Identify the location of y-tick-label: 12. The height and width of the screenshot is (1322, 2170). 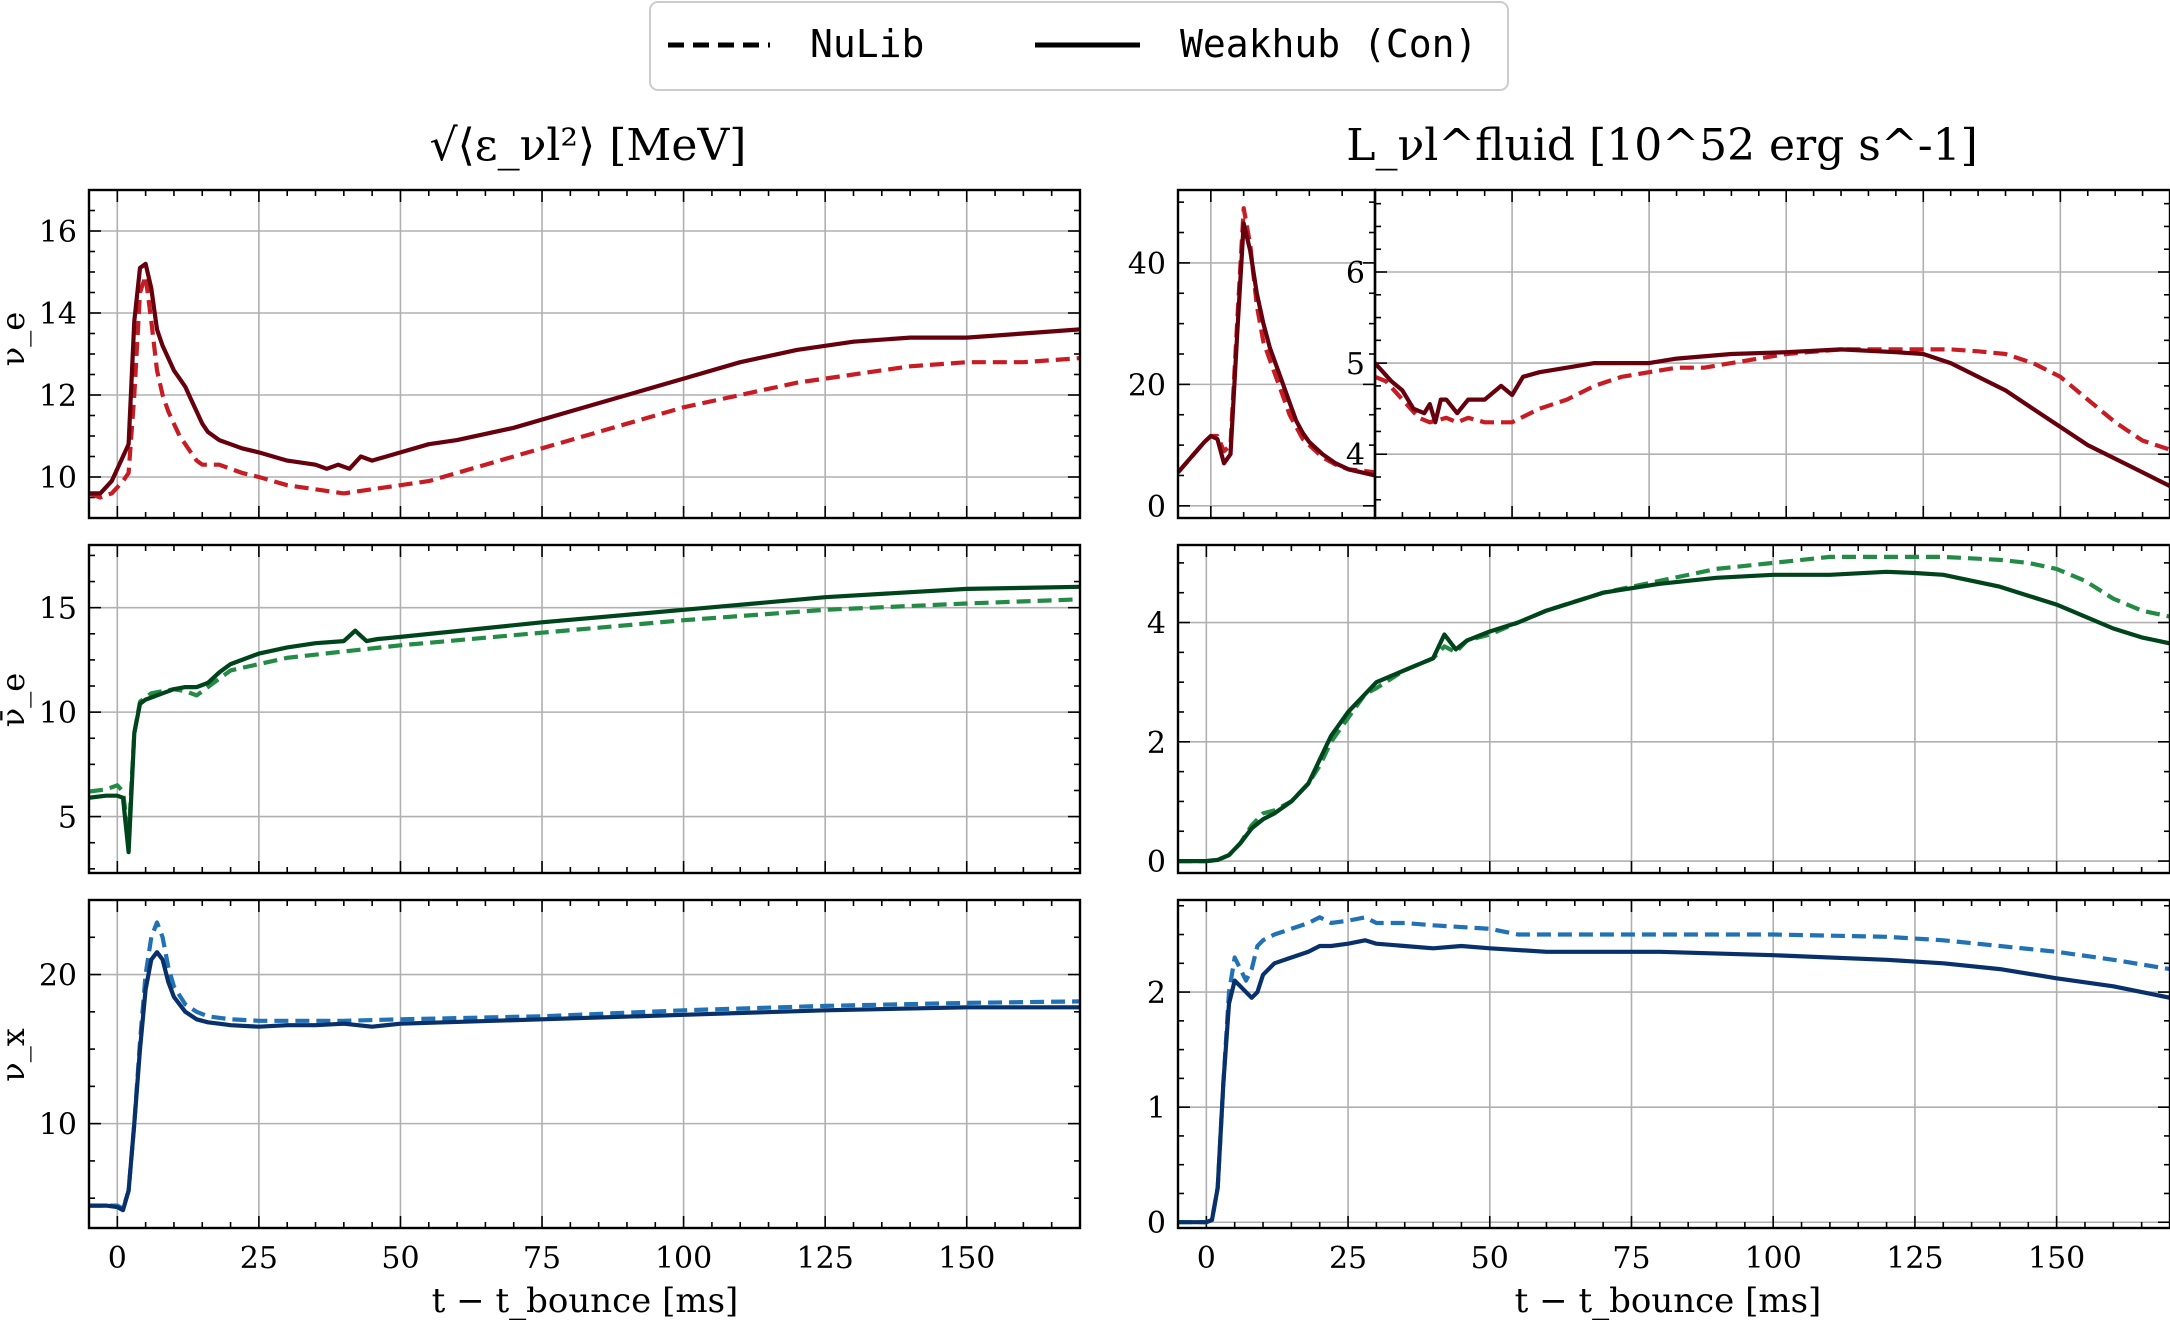
(58, 396).